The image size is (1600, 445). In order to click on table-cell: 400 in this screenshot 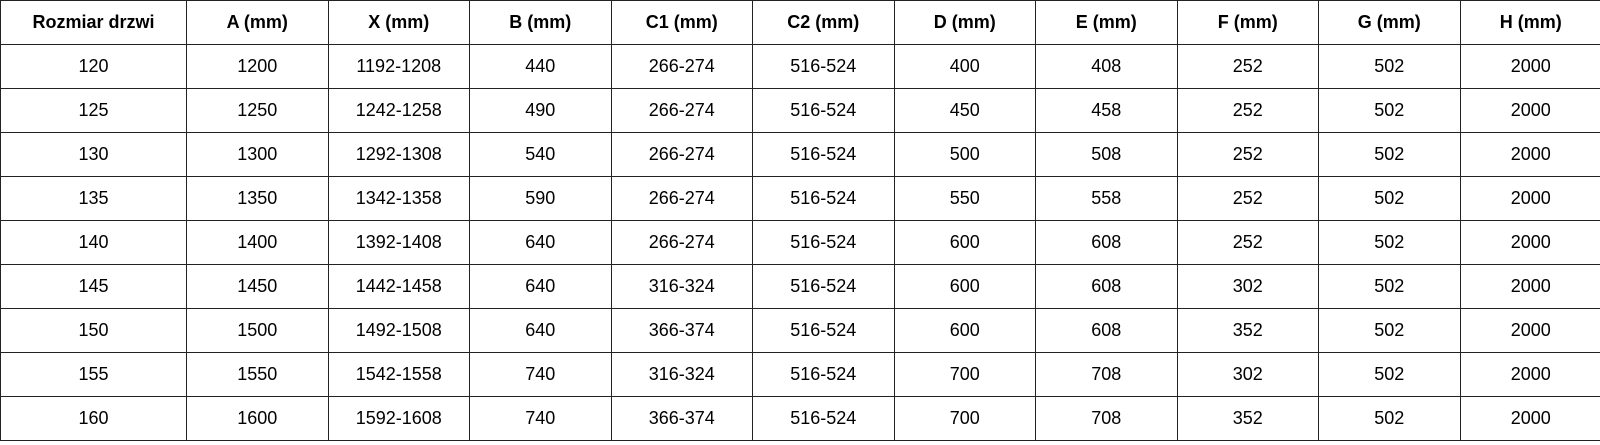, I will do `click(964, 66)`.